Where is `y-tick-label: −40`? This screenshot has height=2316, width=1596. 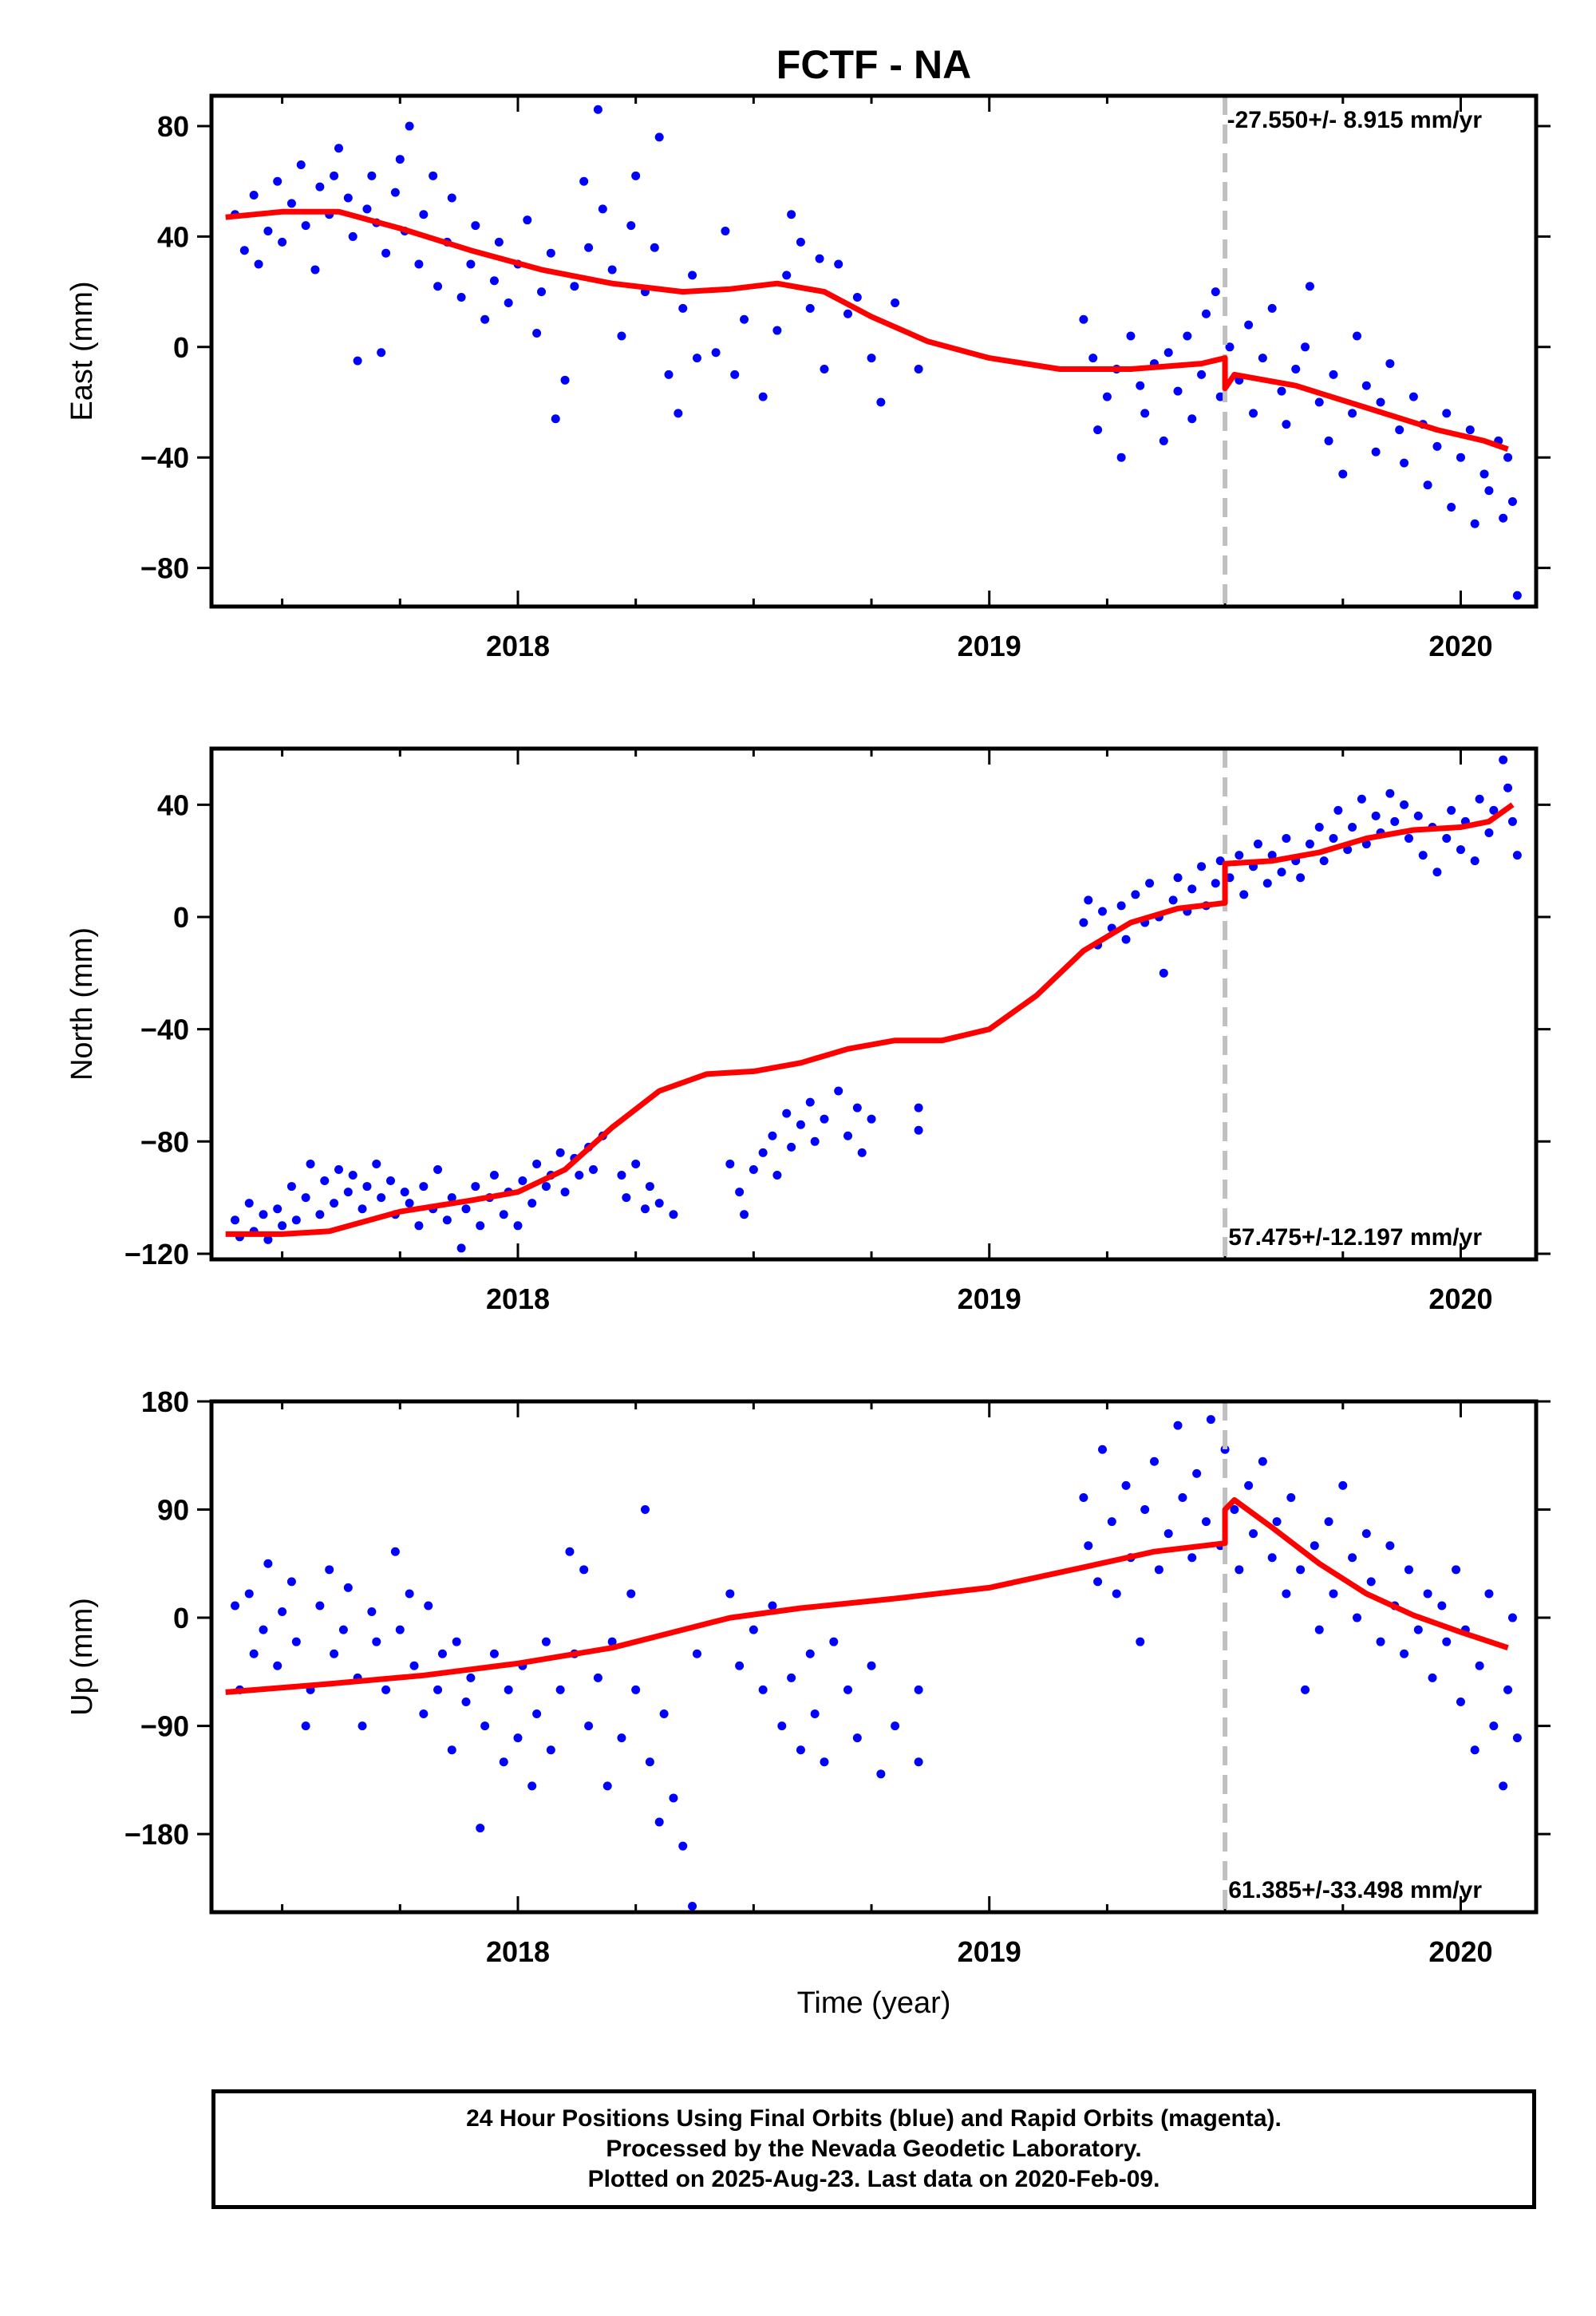
y-tick-label: −40 is located at coordinates (164, 1030).